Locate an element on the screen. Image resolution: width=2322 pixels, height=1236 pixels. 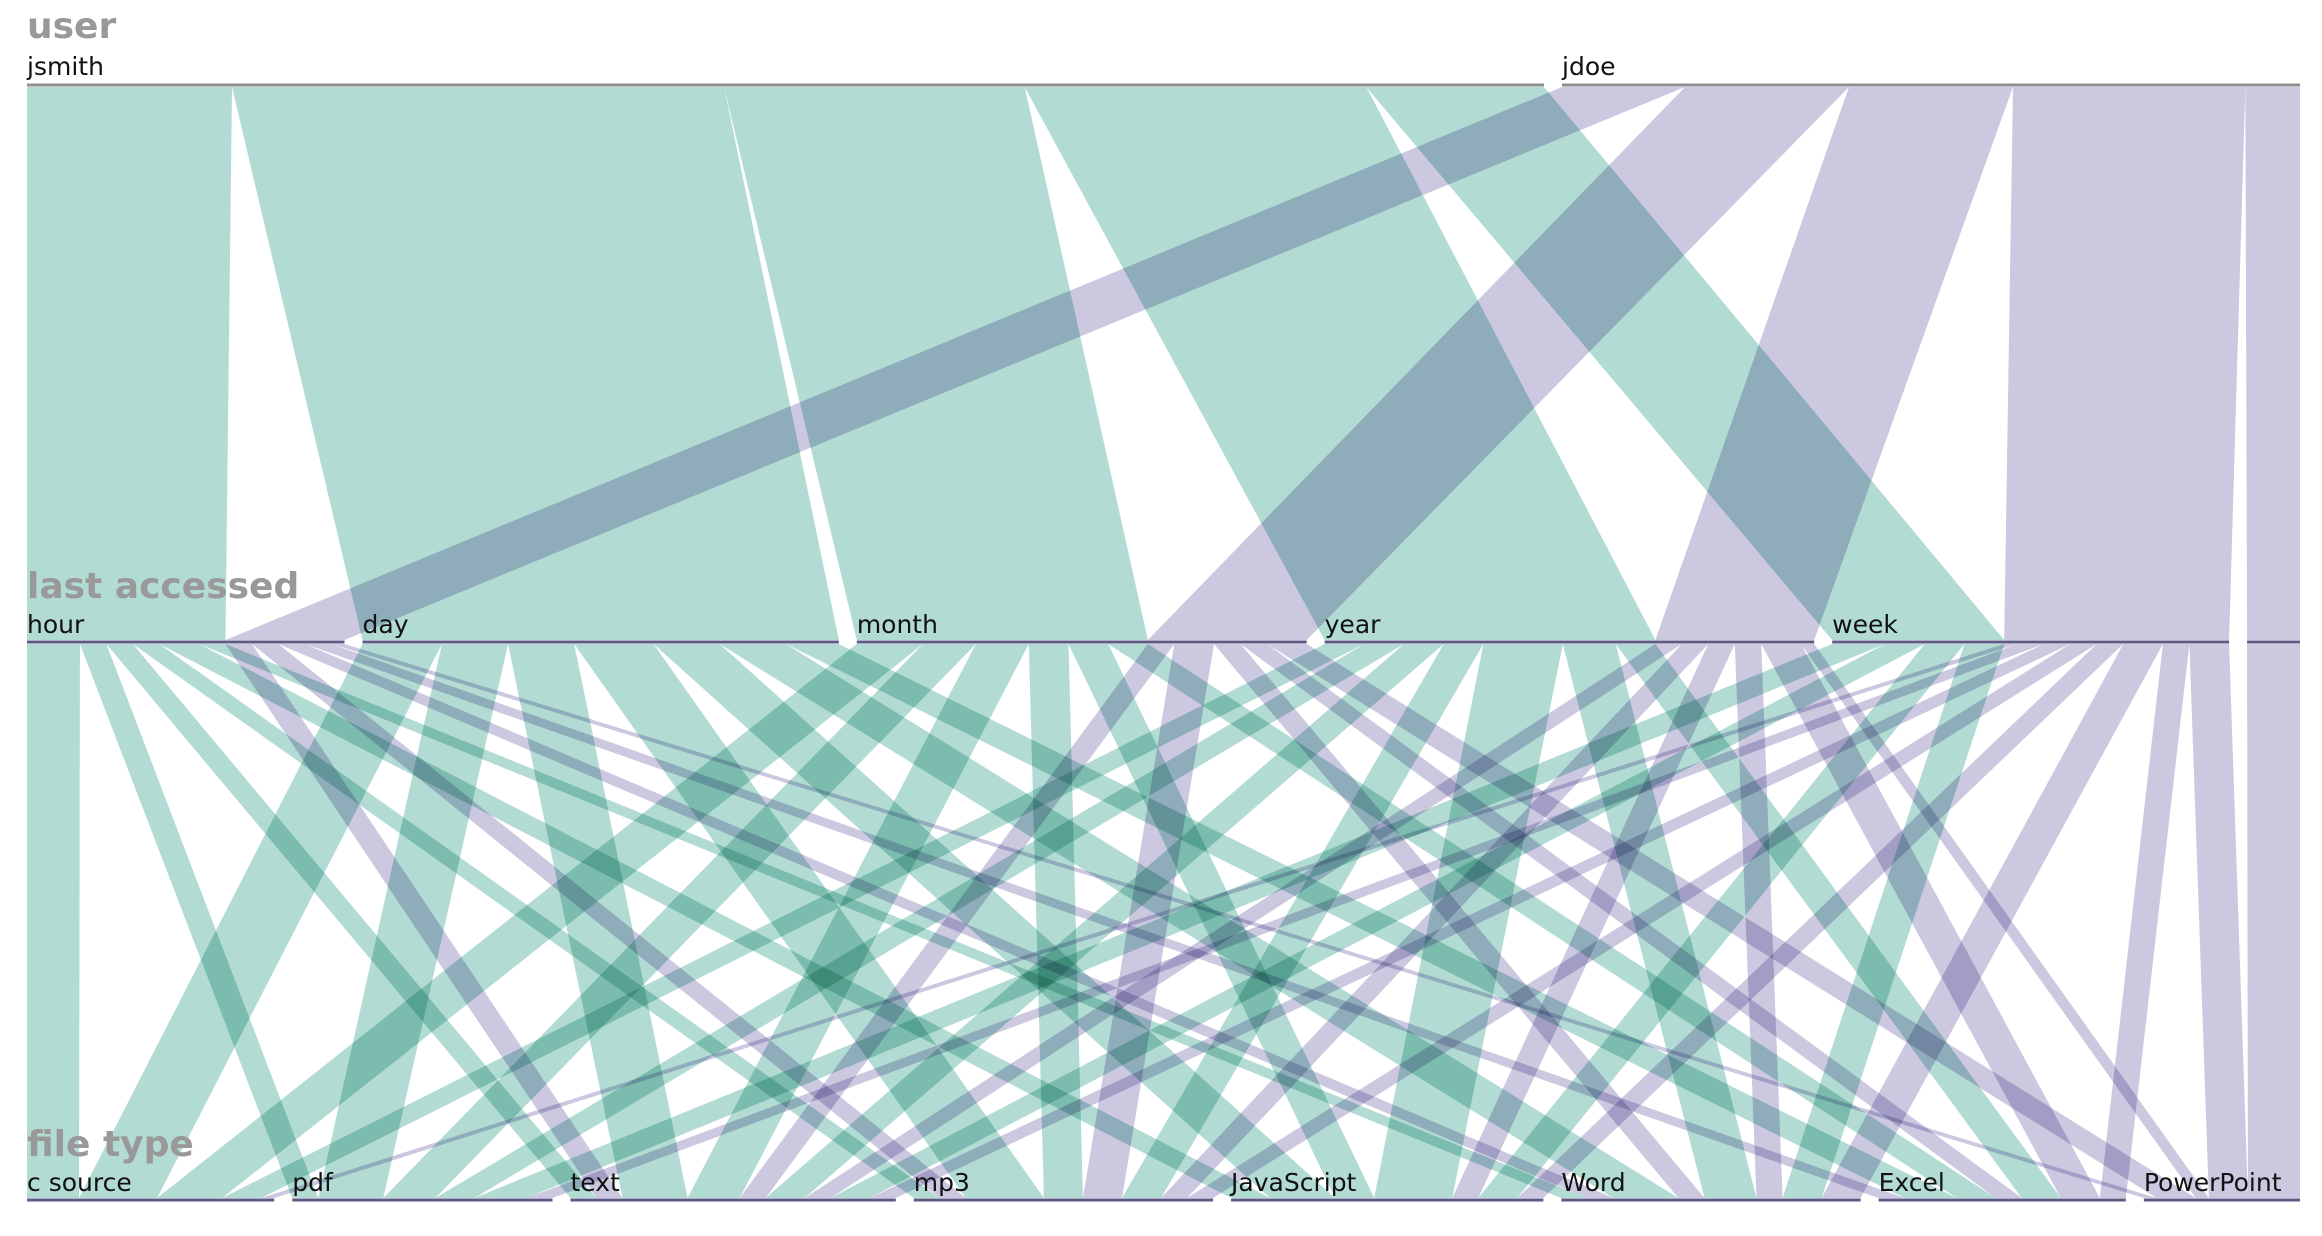
dimension-title-file-type: file type is located at coordinates (110, 1144).